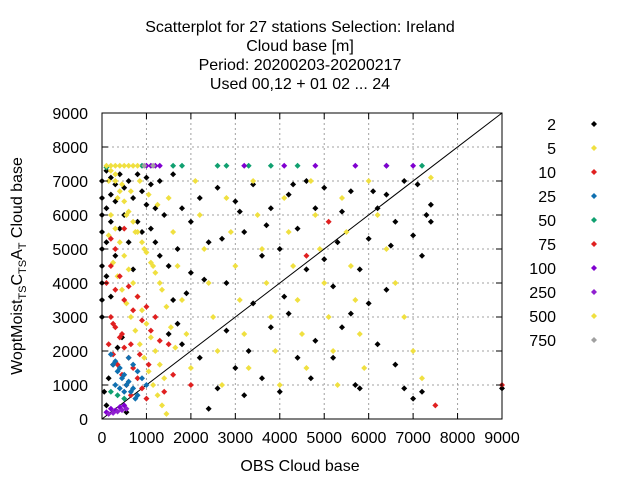 This screenshot has height=480, width=640. Describe the element at coordinates (23, 293) in the screenshot. I see `y-label-sub1: TS` at that location.